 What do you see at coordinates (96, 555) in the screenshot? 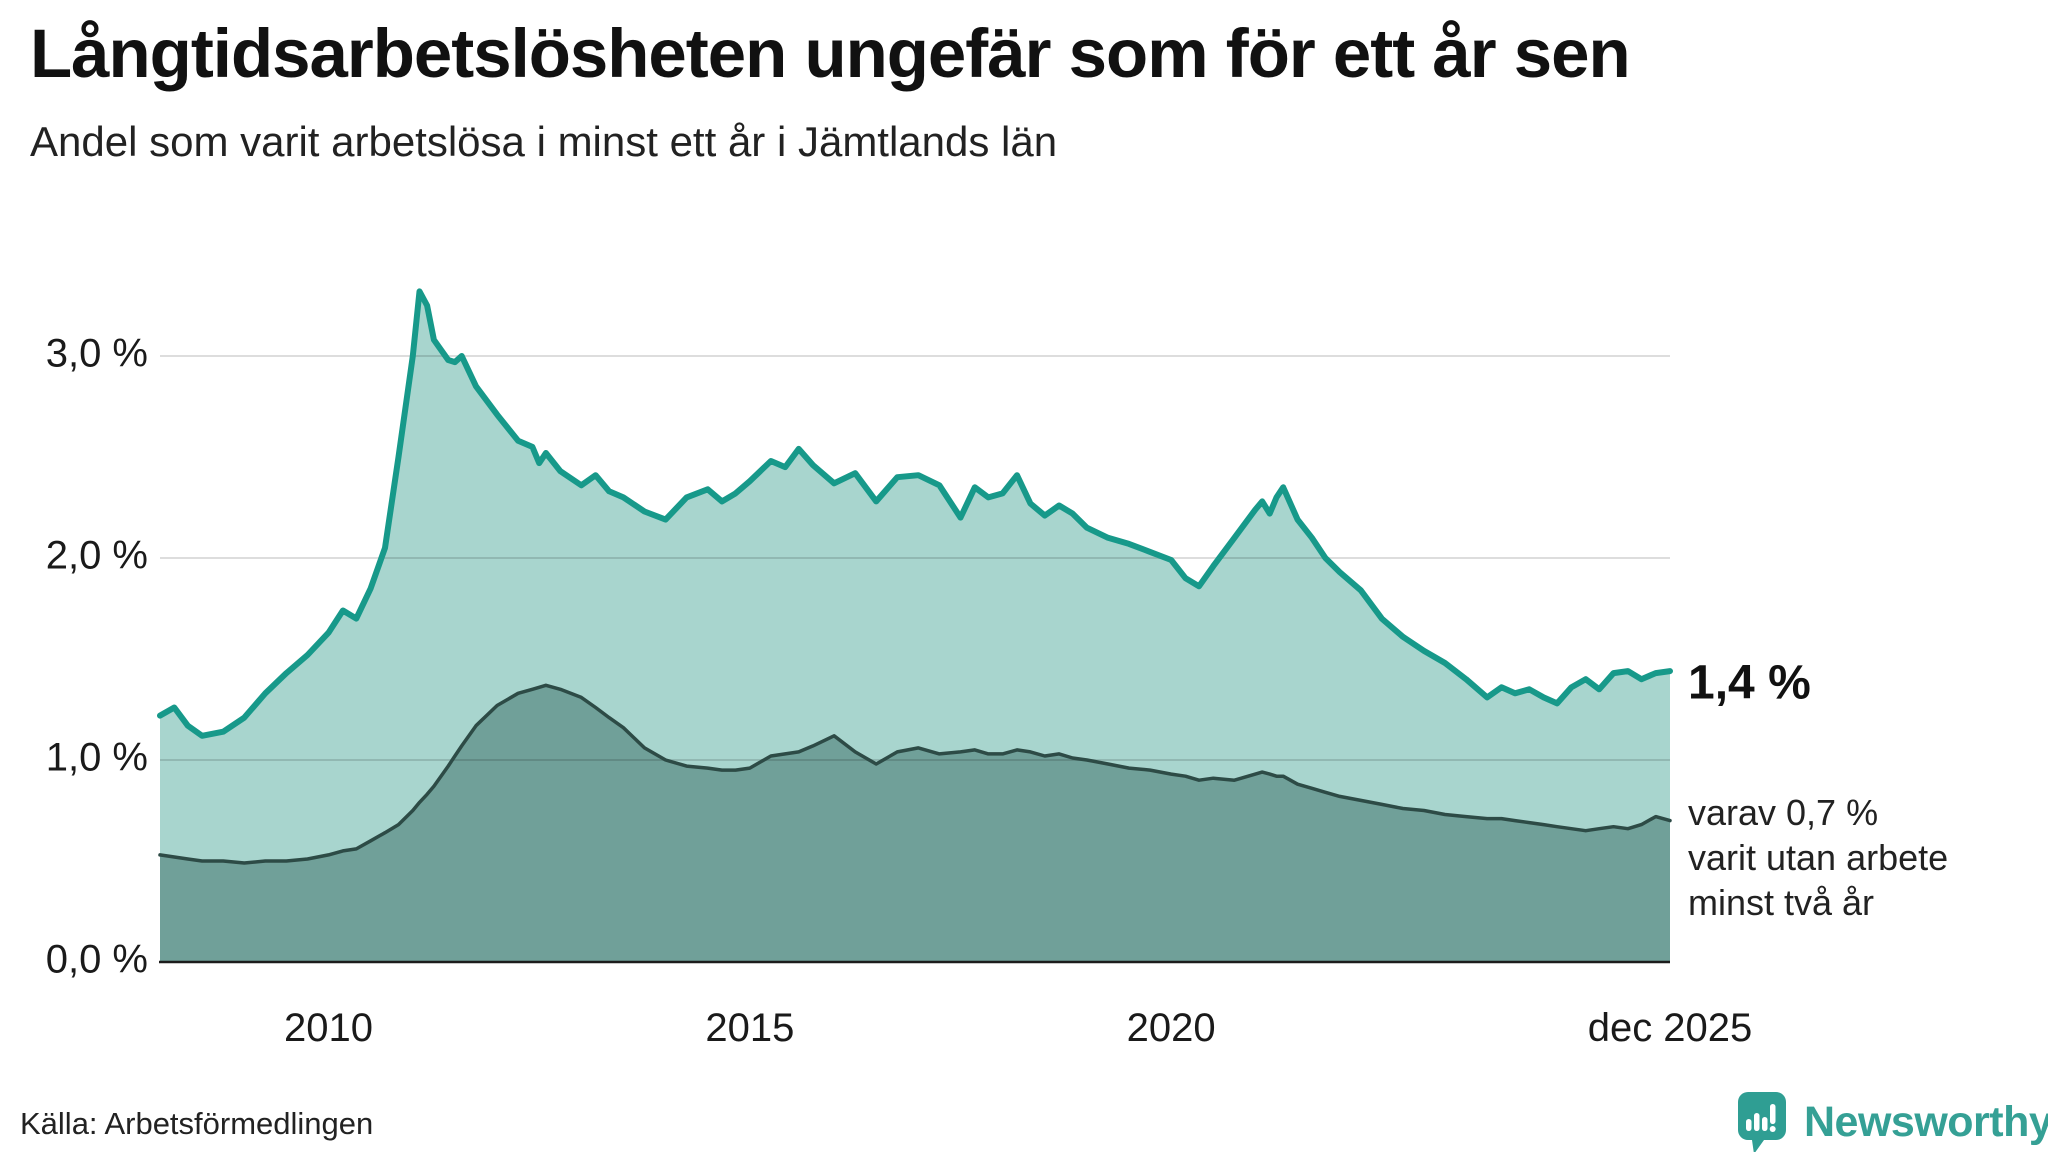
I see `y-tick-label: 2,0 %` at bounding box center [96, 555].